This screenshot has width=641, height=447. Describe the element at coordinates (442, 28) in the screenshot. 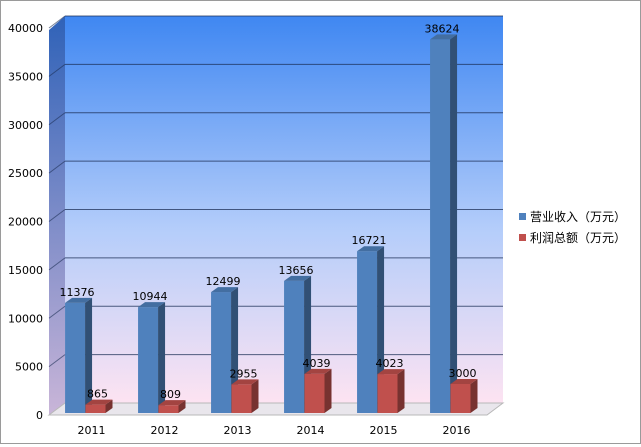

I see `data-label: 38624` at that location.